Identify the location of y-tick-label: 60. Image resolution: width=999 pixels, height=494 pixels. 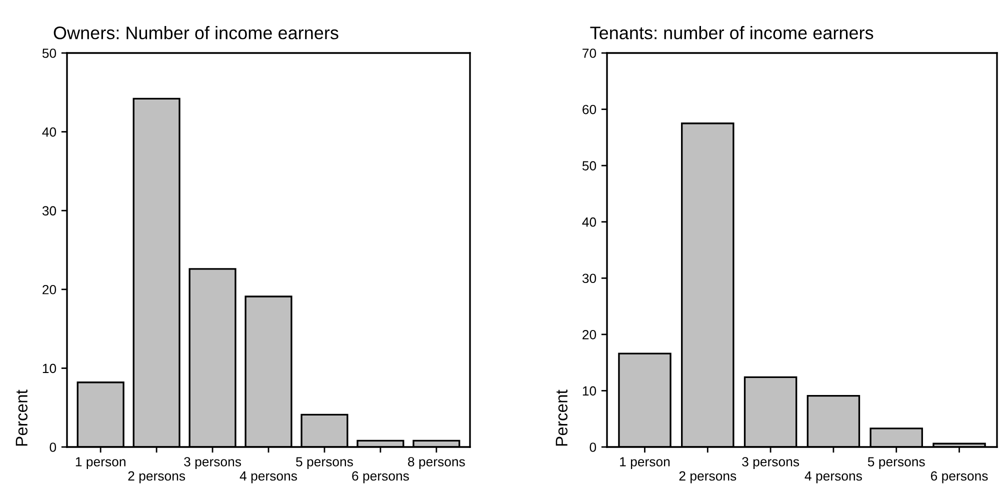
(589, 109).